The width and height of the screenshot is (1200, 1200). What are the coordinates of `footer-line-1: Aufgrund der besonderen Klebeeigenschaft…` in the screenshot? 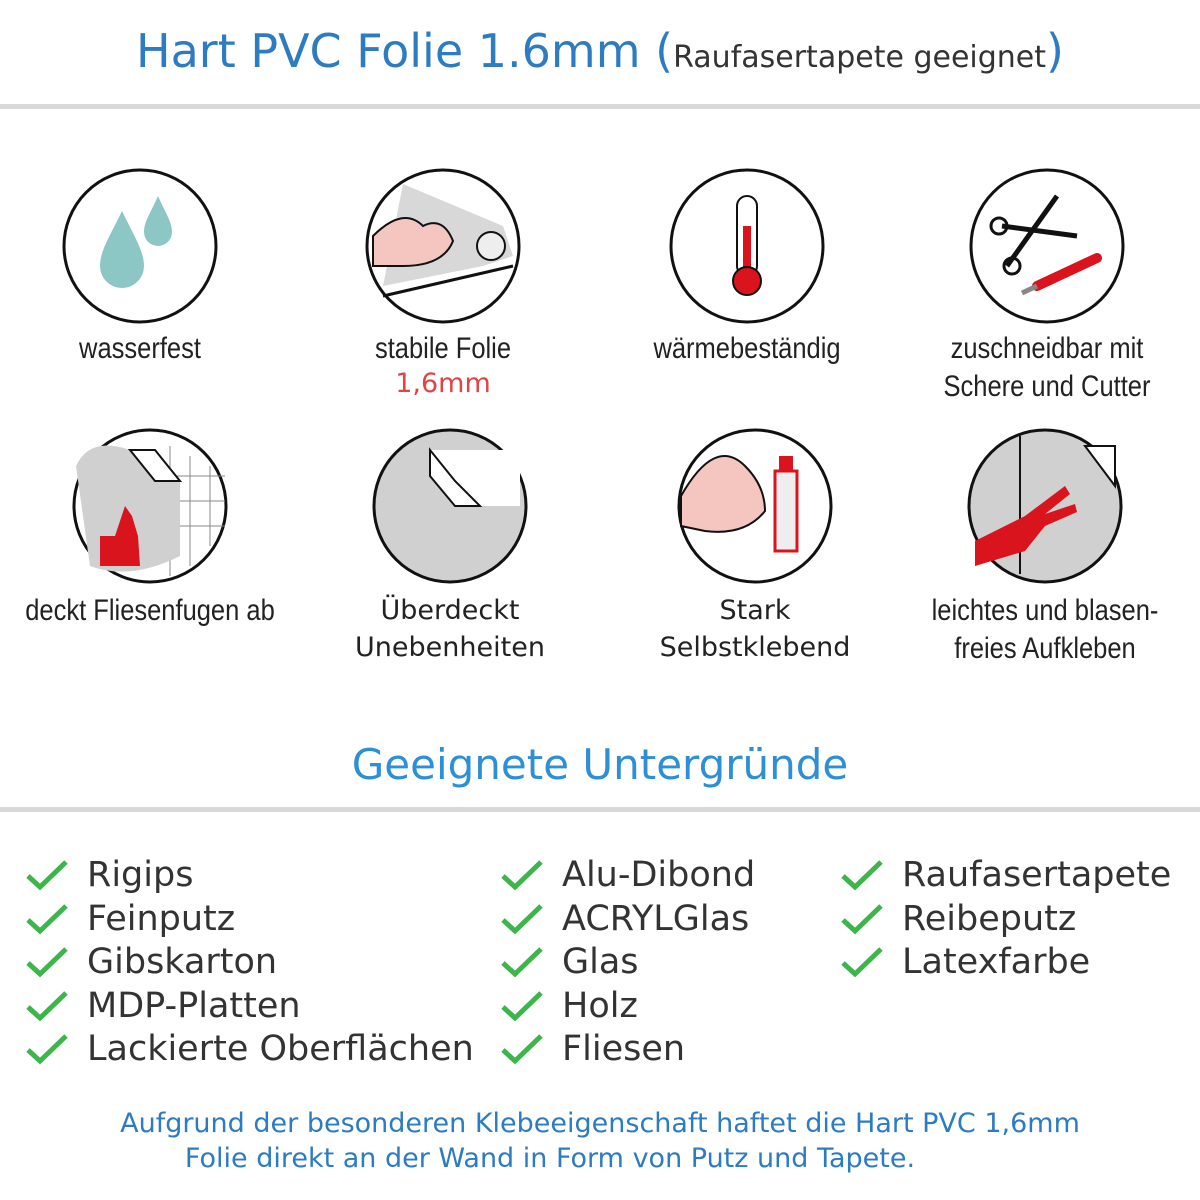 It's located at (600, 1123).